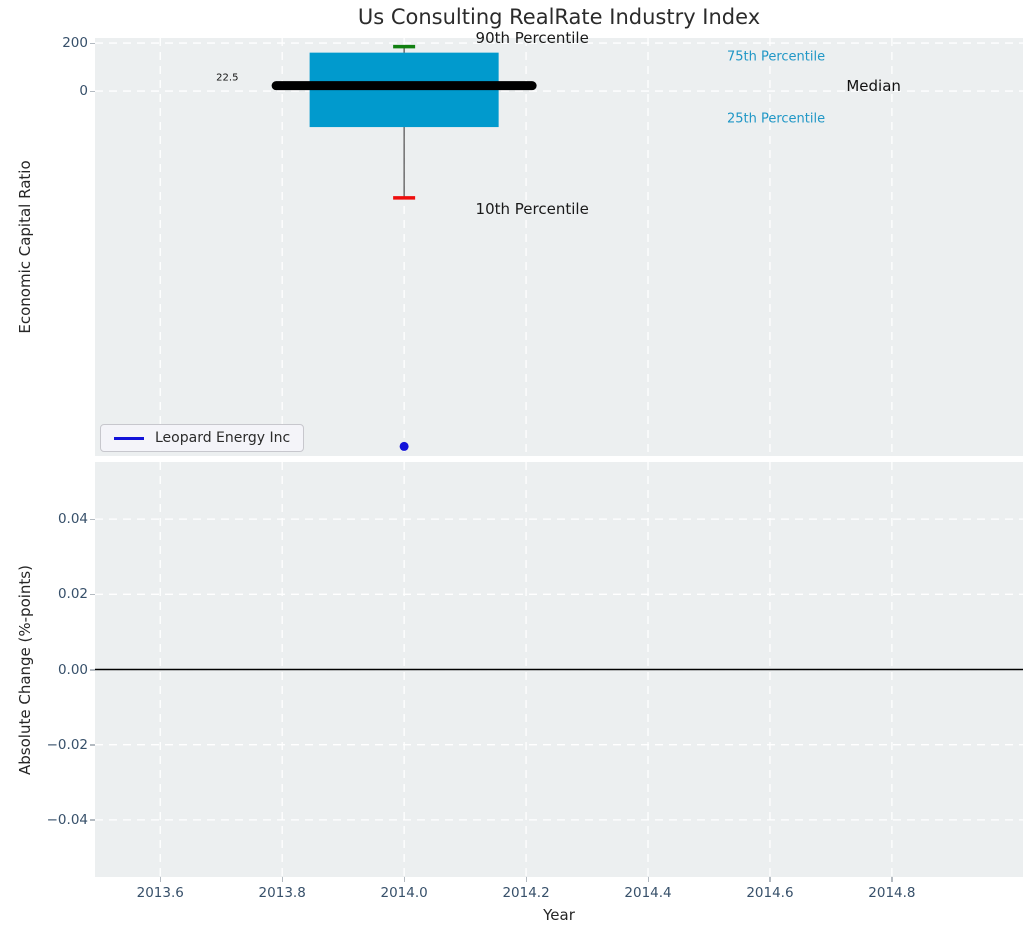  What do you see at coordinates (282, 893) in the screenshot?
I see `x-tick-label: 2013.8` at bounding box center [282, 893].